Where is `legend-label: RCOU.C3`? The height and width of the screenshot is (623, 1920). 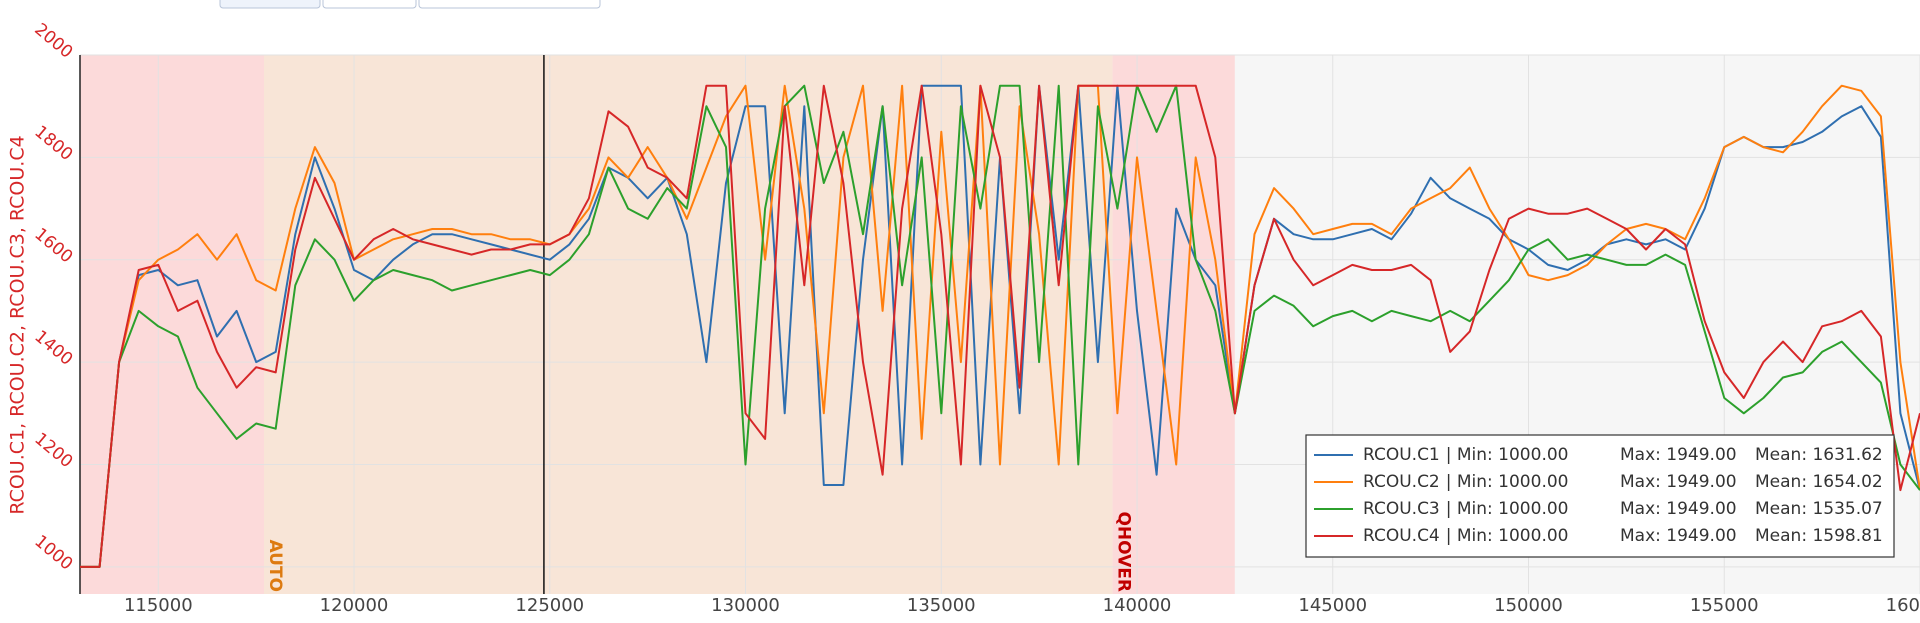 legend-label: RCOU.C3 is located at coordinates (1401, 509).